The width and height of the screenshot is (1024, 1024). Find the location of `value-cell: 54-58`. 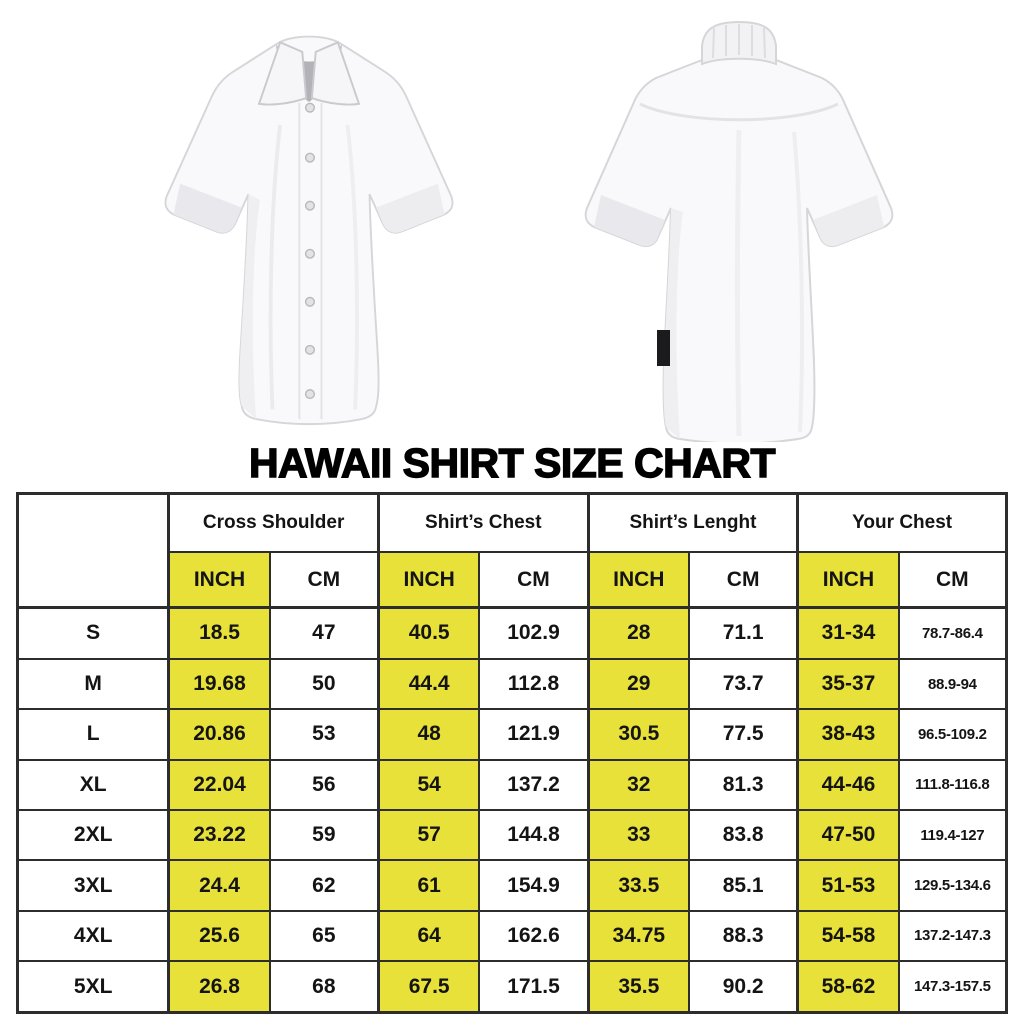

value-cell: 54-58 is located at coordinates (848, 936).